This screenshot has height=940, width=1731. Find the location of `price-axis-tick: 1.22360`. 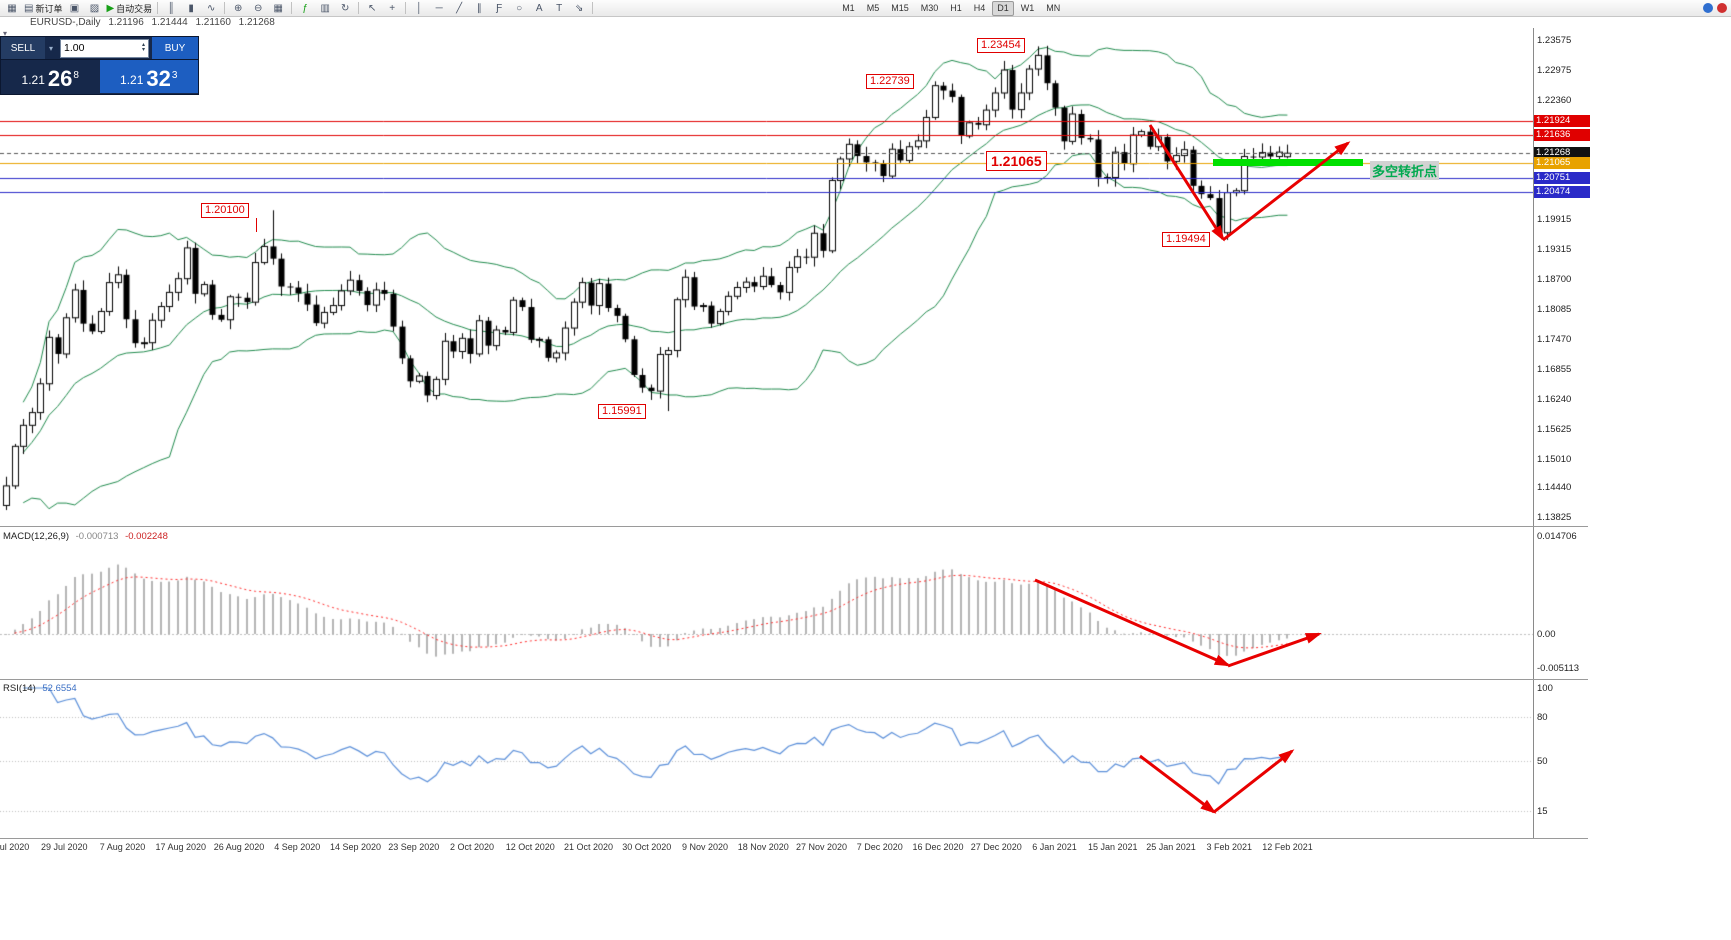

price-axis-tick: 1.22360 is located at coordinates (1554, 100).